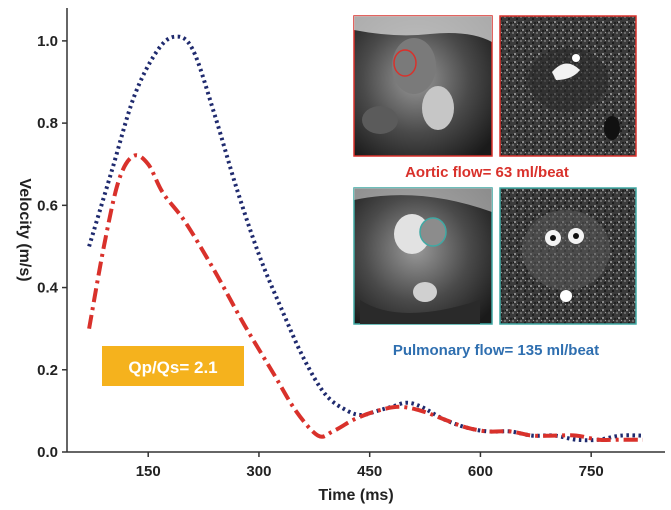  I want to click on aortic-flow-caption: Aortic flow= 63 ml/beat, so click(487, 172).